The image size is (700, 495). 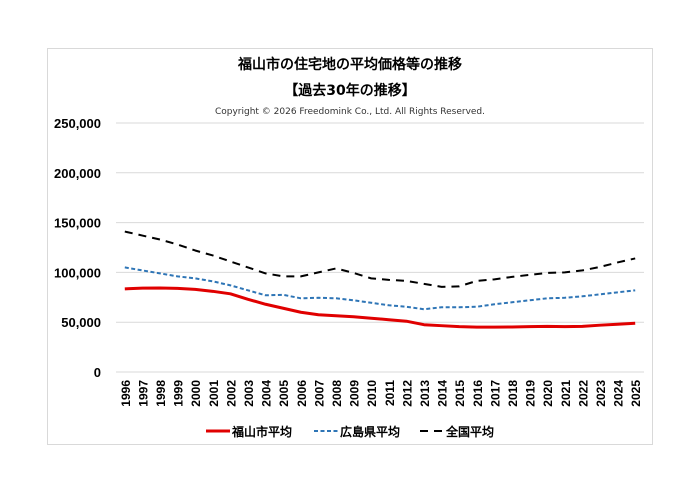 What do you see at coordinates (548, 393) in the screenshot?
I see `x-tick-label: 2020` at bounding box center [548, 393].